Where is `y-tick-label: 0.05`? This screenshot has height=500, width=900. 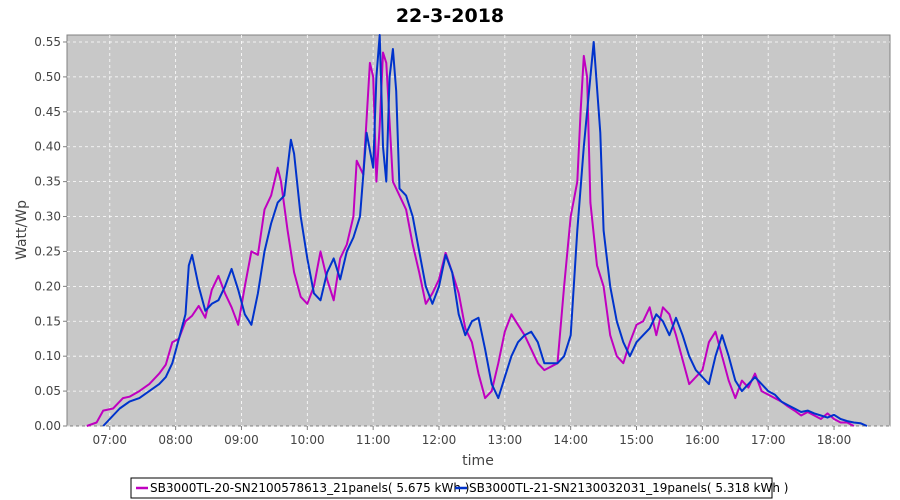
y-tick-label: 0.05 is located at coordinates (47, 391).